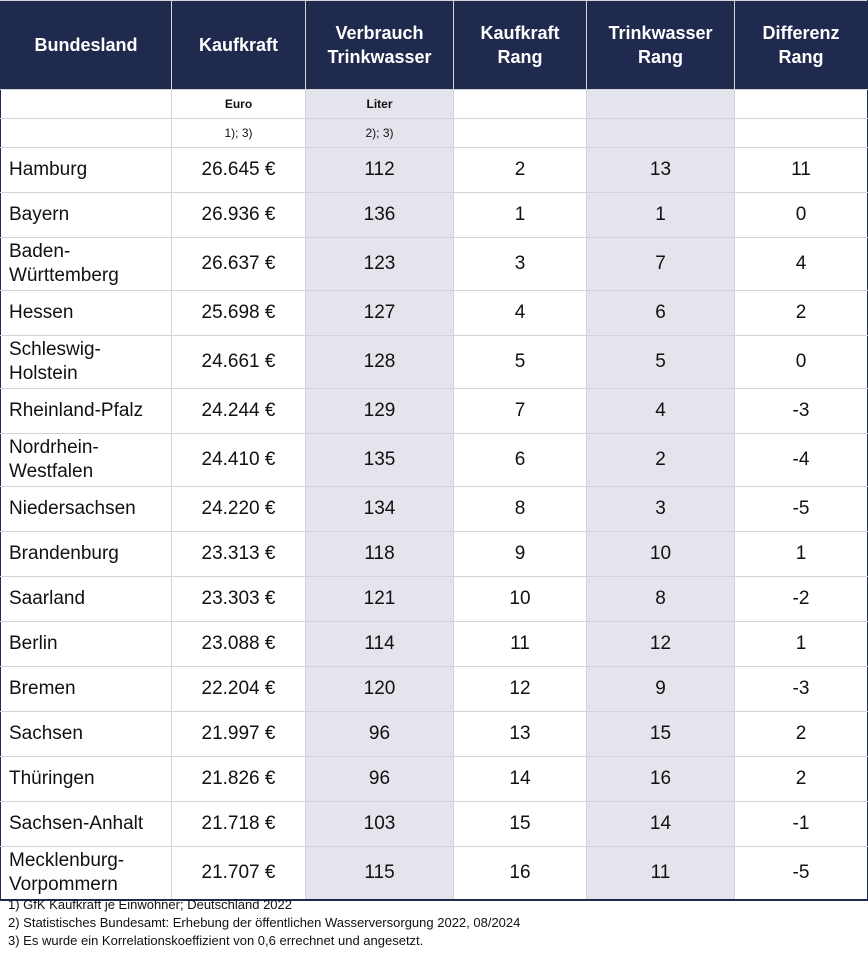 The image size is (868, 966). I want to click on cell-kaufkraft: 23.313 €, so click(238, 554).